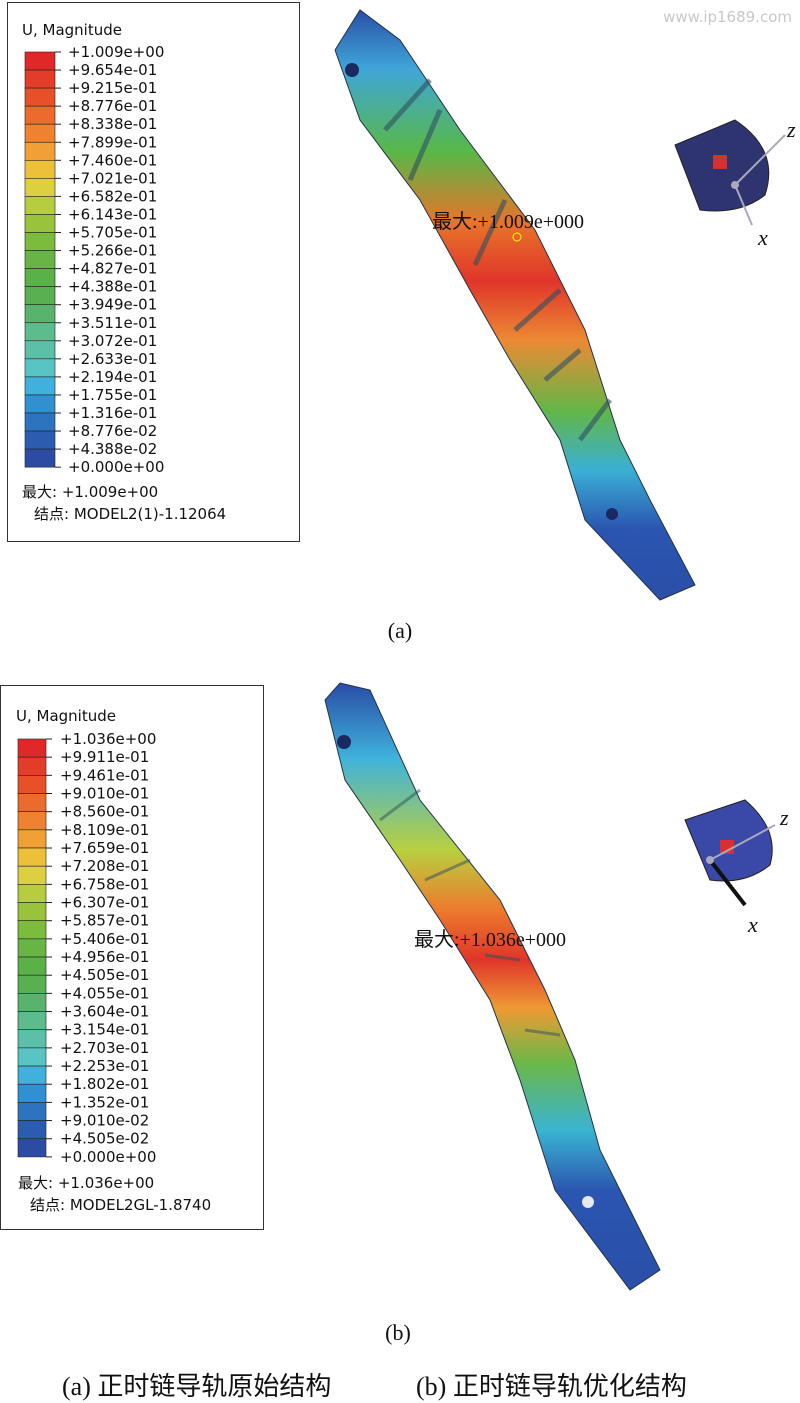  What do you see at coordinates (104, 1030) in the screenshot?
I see `legend-label: +3.154e-01` at bounding box center [104, 1030].